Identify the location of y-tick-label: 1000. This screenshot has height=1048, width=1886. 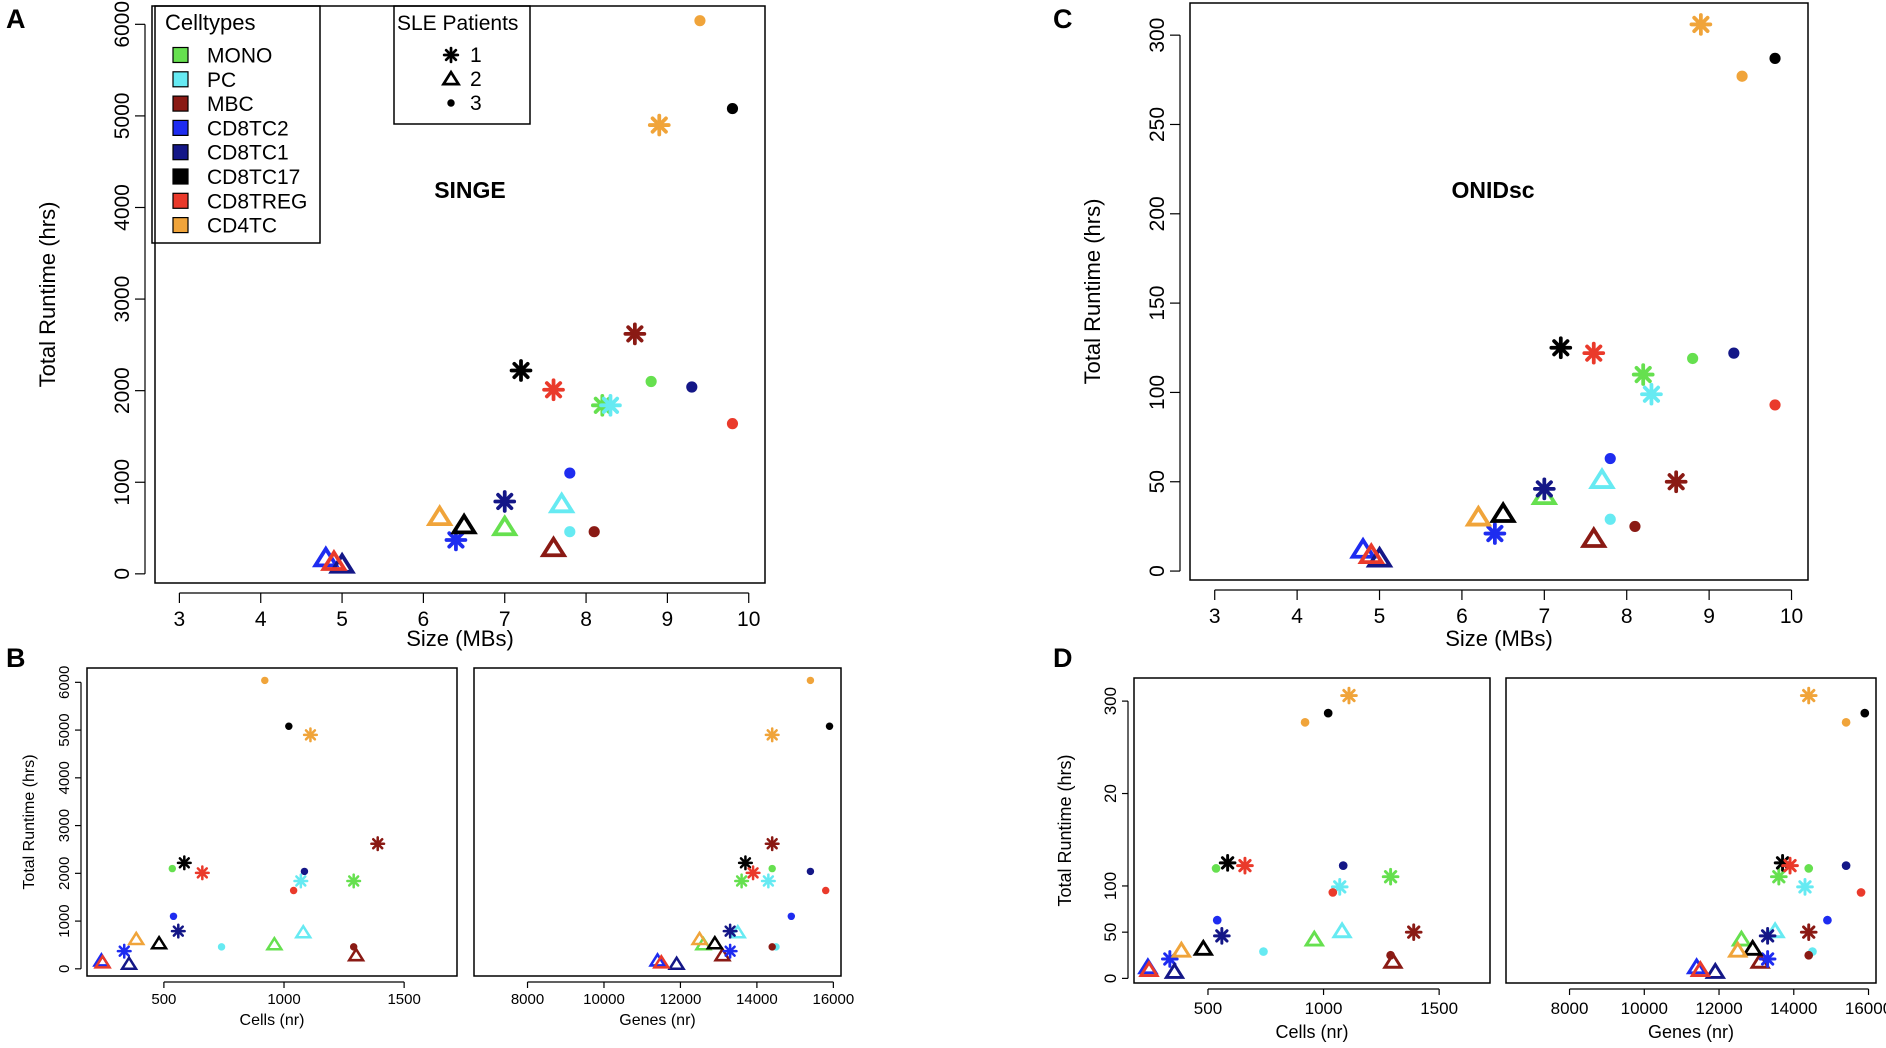
(64, 920).